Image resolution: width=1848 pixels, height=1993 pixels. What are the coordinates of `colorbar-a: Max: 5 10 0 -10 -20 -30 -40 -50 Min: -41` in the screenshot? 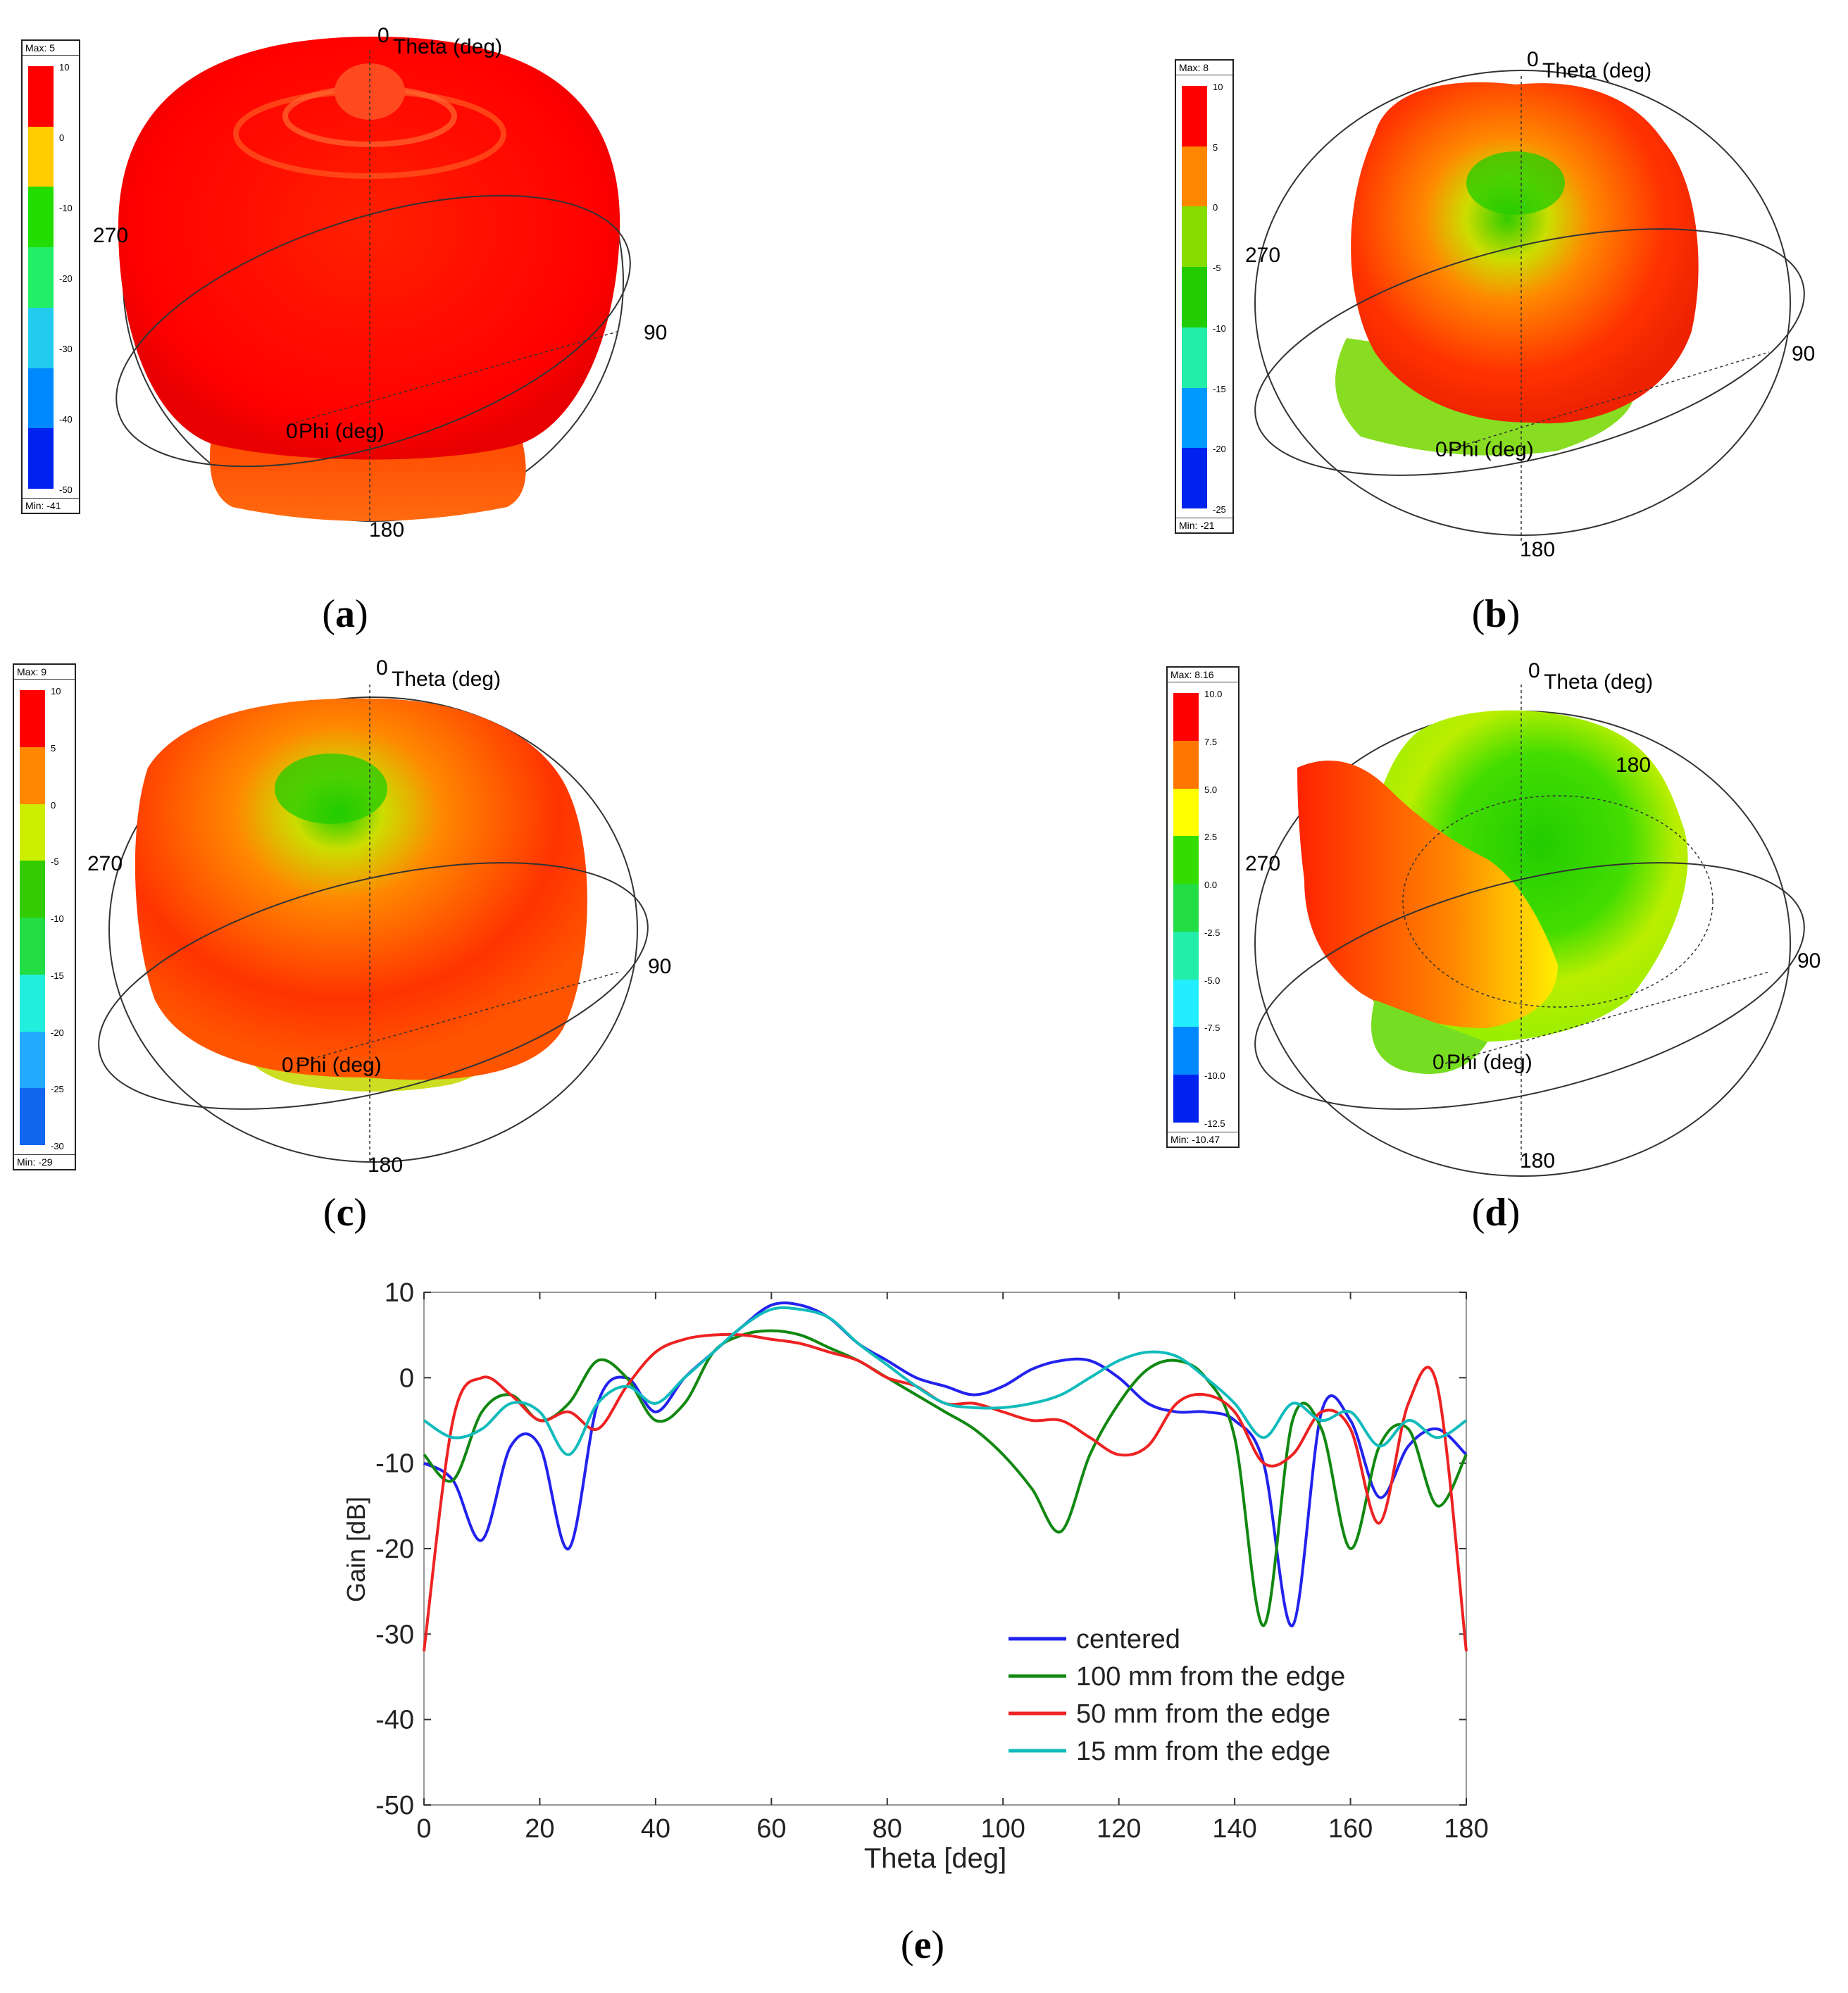 It's located at (50, 276).